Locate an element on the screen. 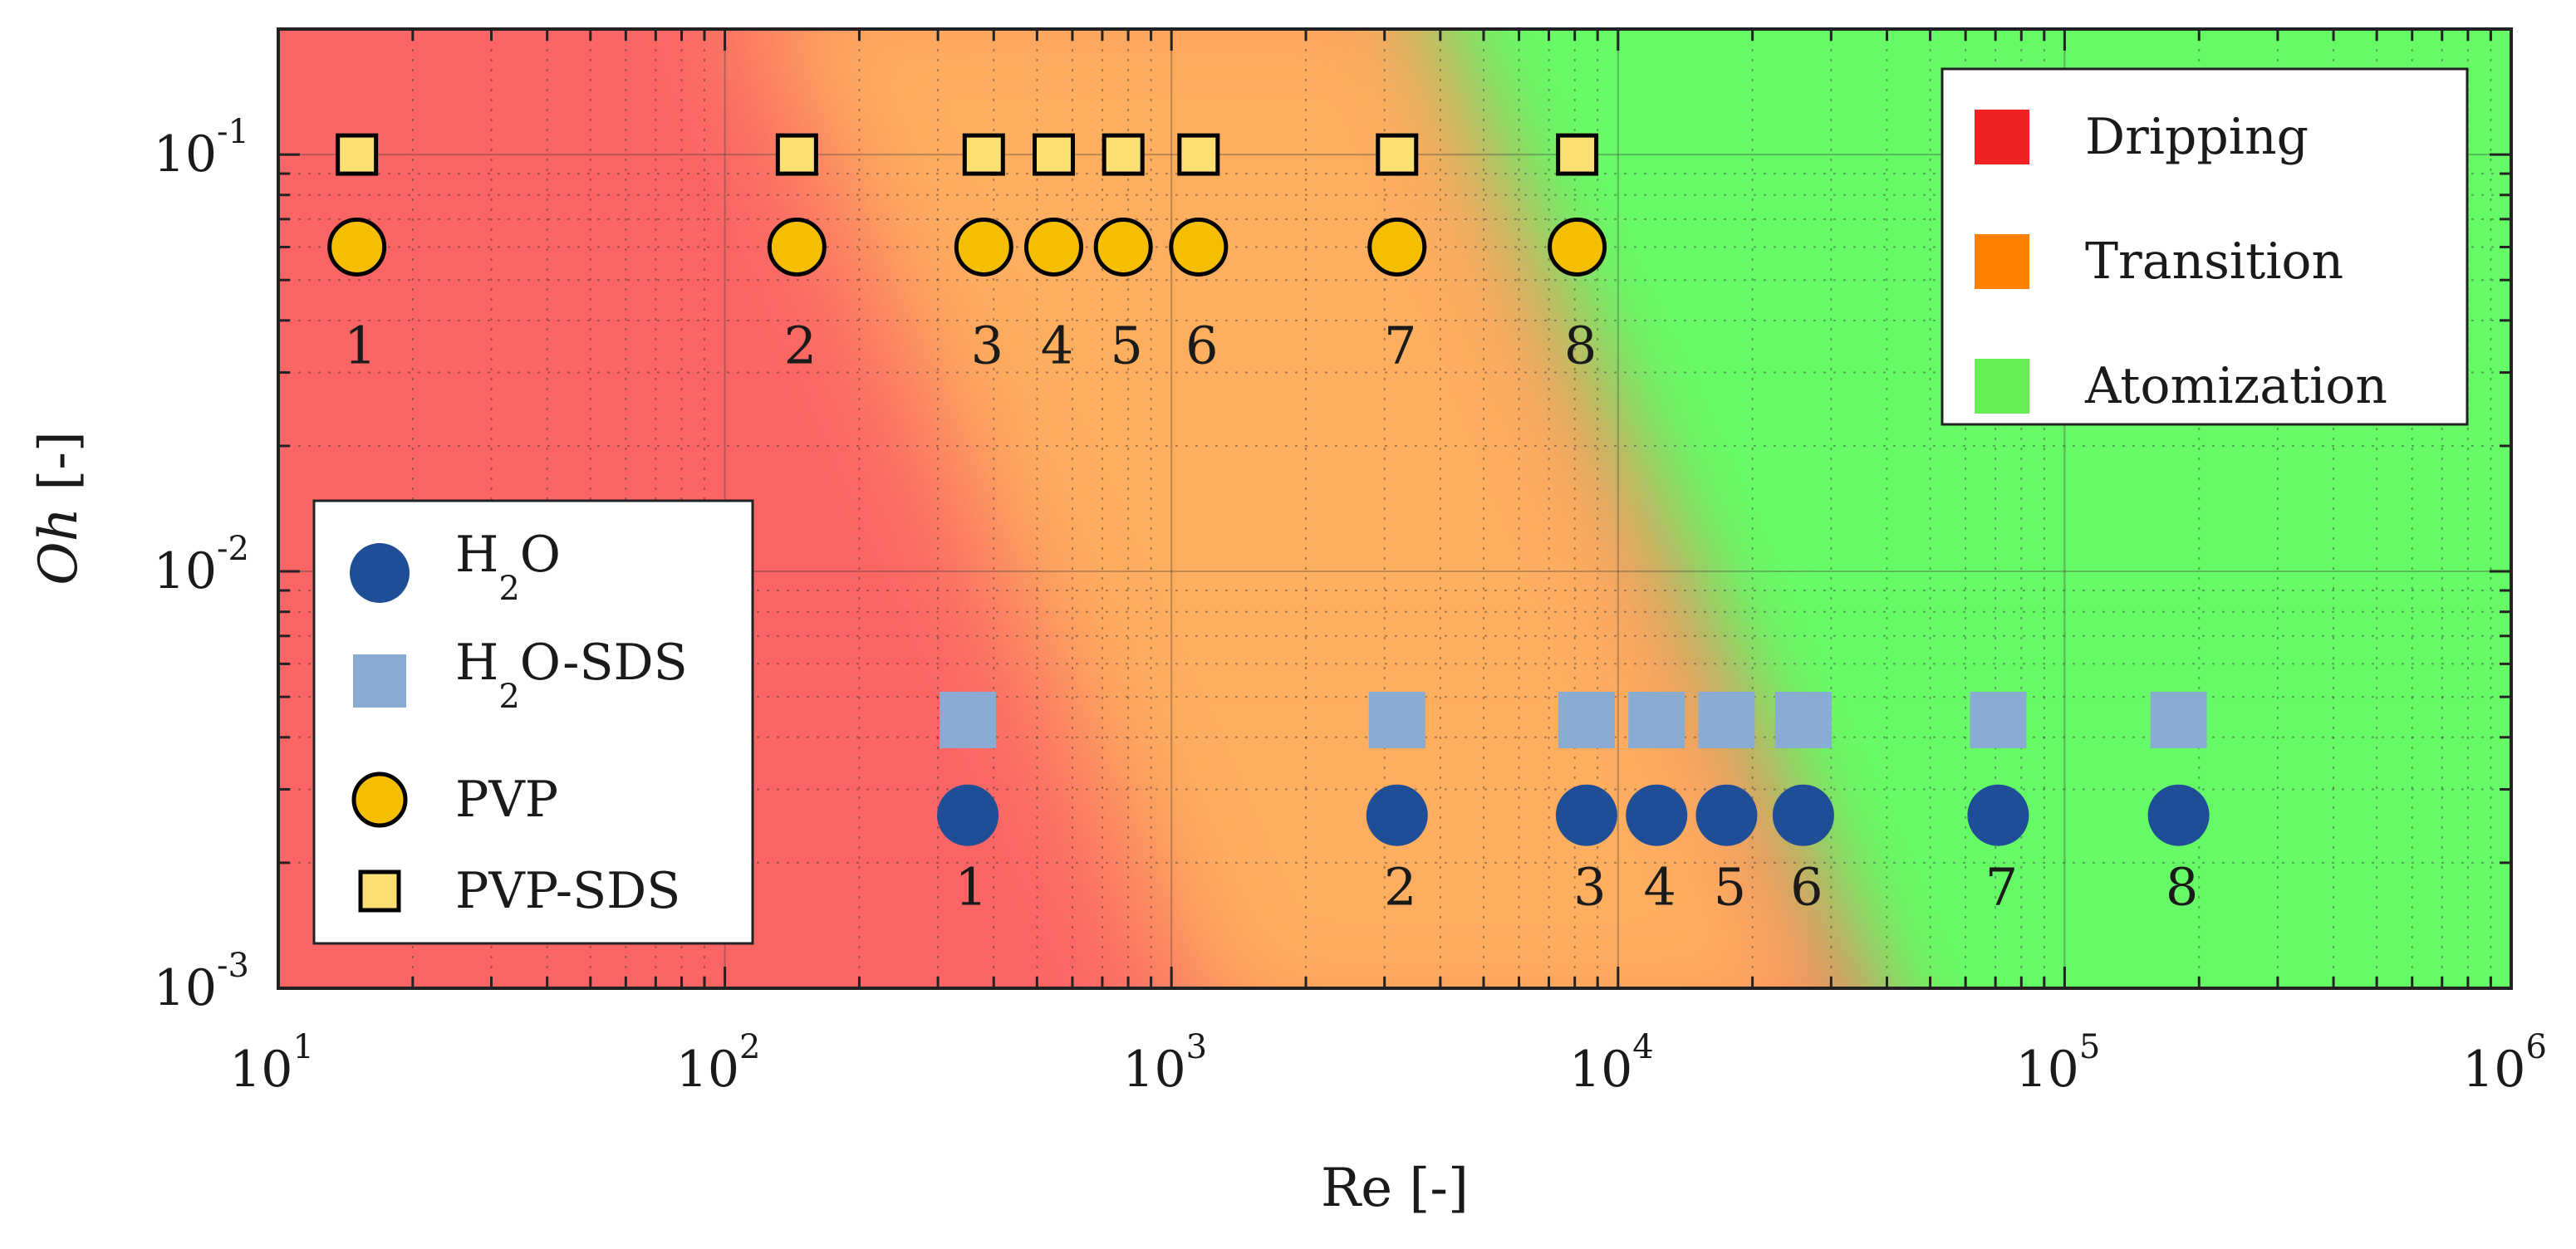 Image resolution: width=2576 pixels, height=1249 pixels. legend-label-atomization: Atomization is located at coordinates (2235, 386).